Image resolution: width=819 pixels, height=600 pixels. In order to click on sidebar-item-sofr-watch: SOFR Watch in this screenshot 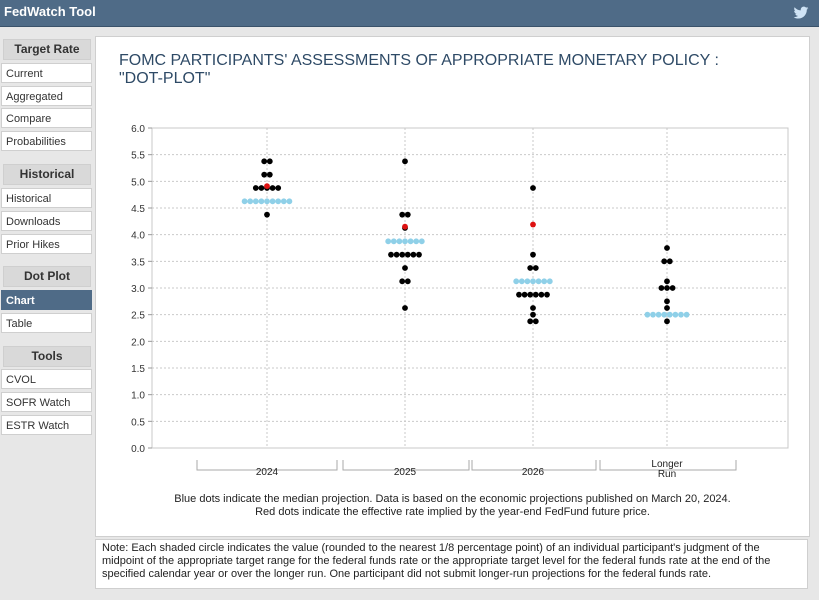, I will do `click(46, 402)`.